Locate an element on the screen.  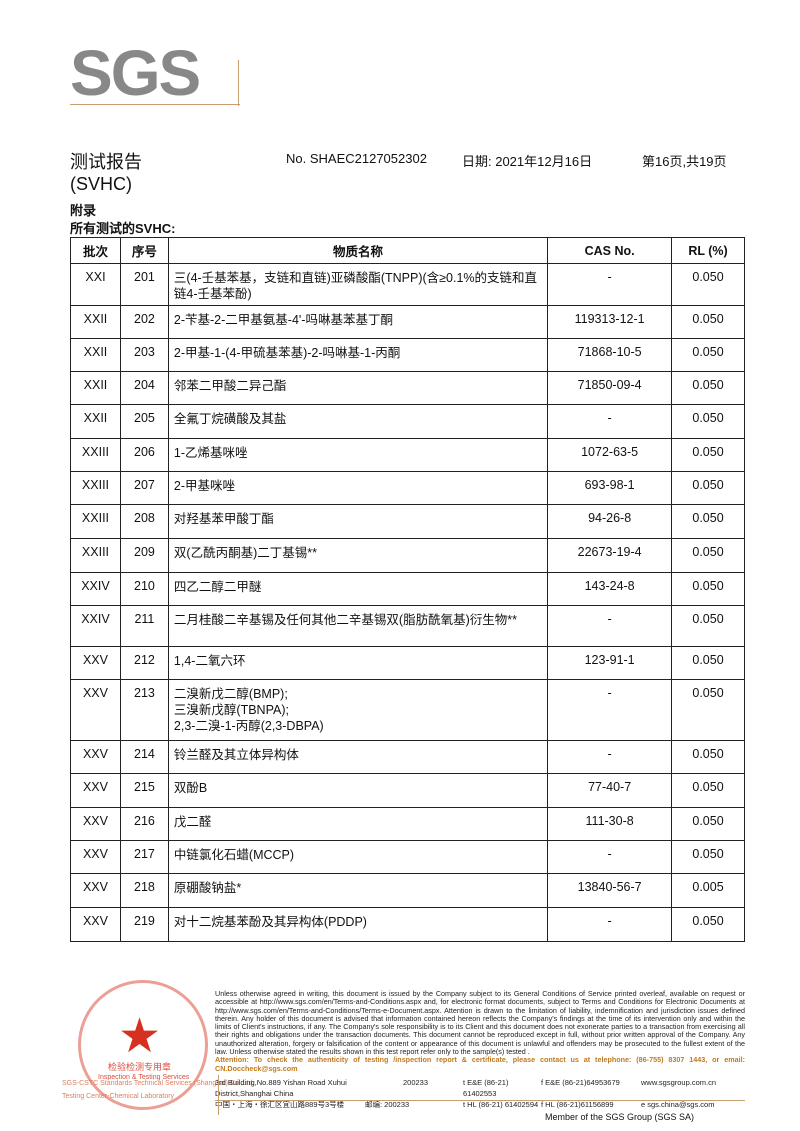
zip-cn: 邮编: 200233 is located at coordinates (387, 1104).